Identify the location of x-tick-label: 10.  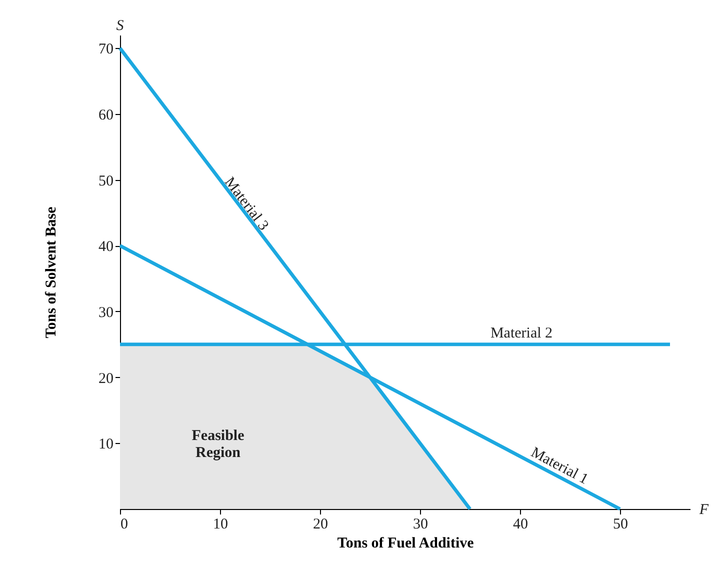
(220, 524).